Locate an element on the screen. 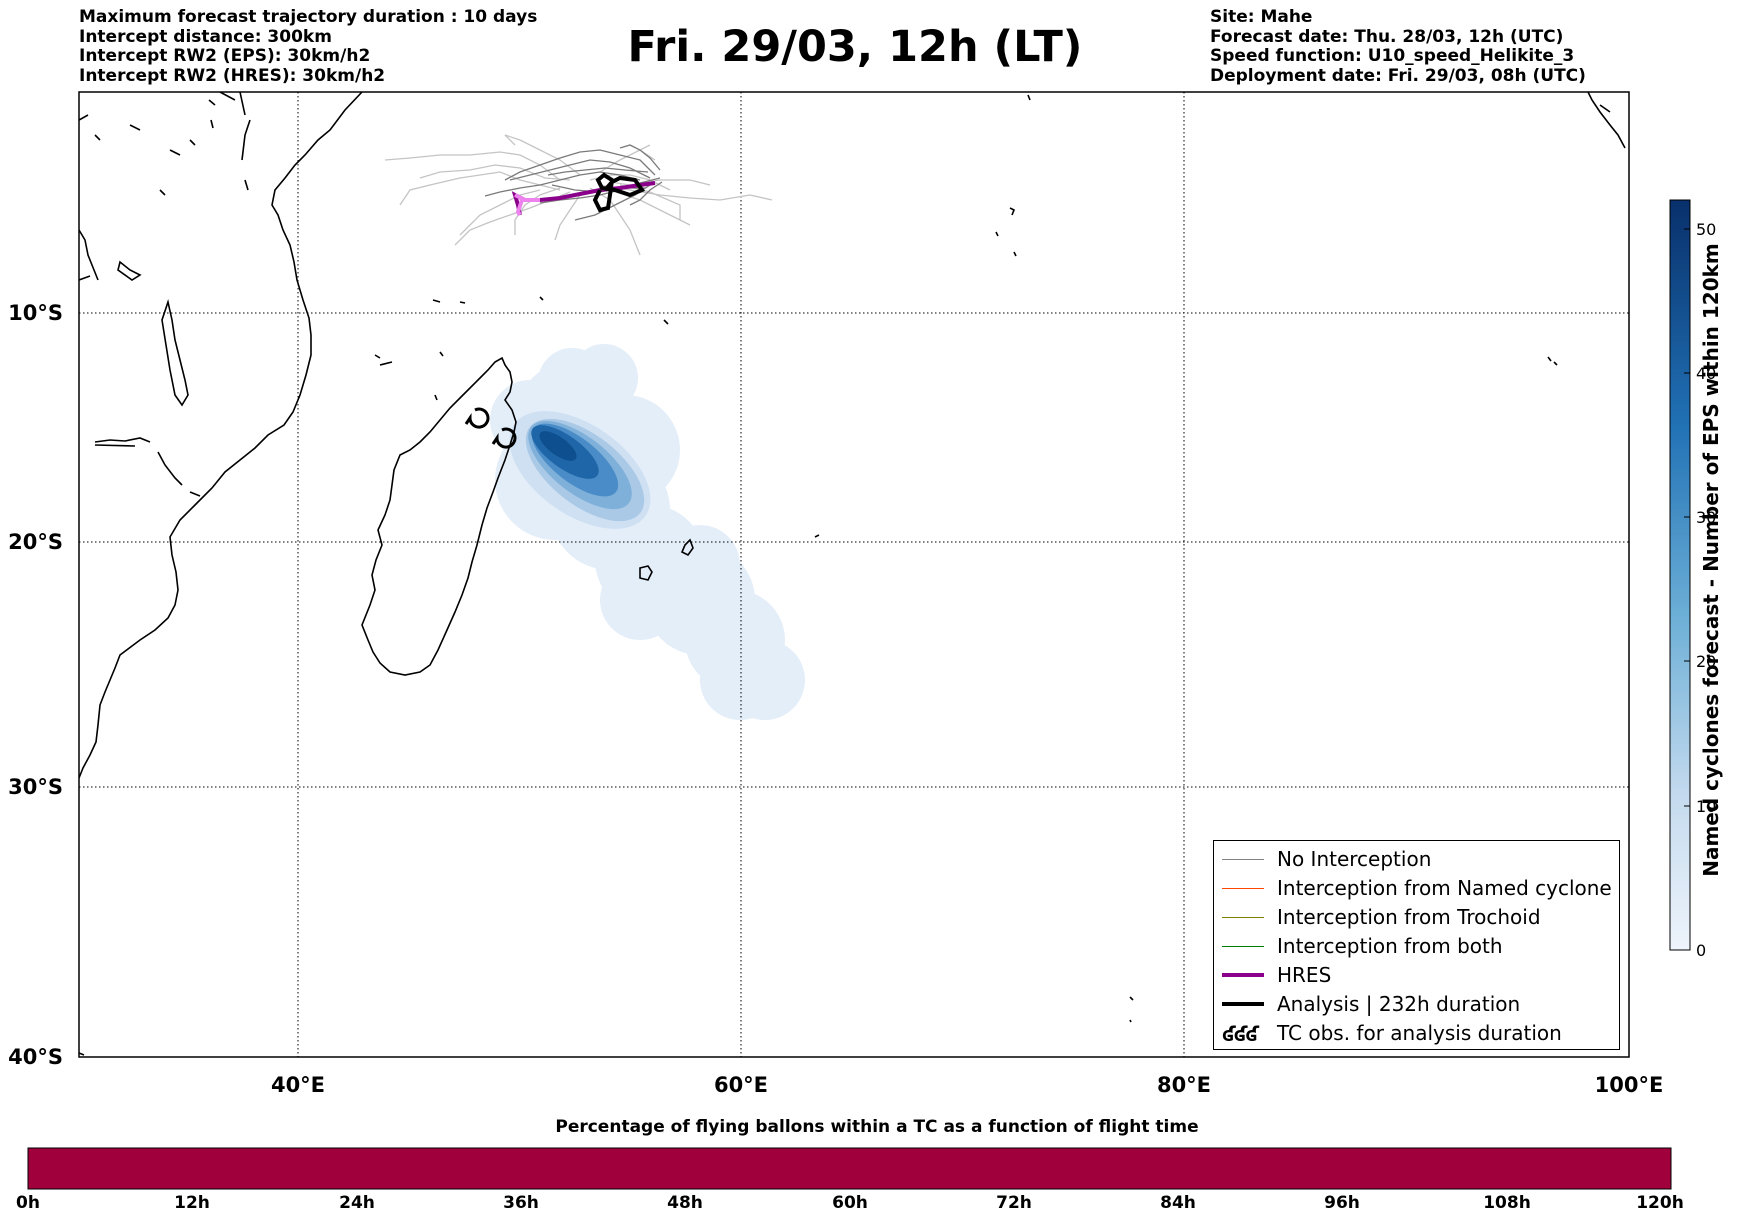 This screenshot has width=1754, height=1223. legend-item: Interception from Named cyclone is located at coordinates (1416, 888).